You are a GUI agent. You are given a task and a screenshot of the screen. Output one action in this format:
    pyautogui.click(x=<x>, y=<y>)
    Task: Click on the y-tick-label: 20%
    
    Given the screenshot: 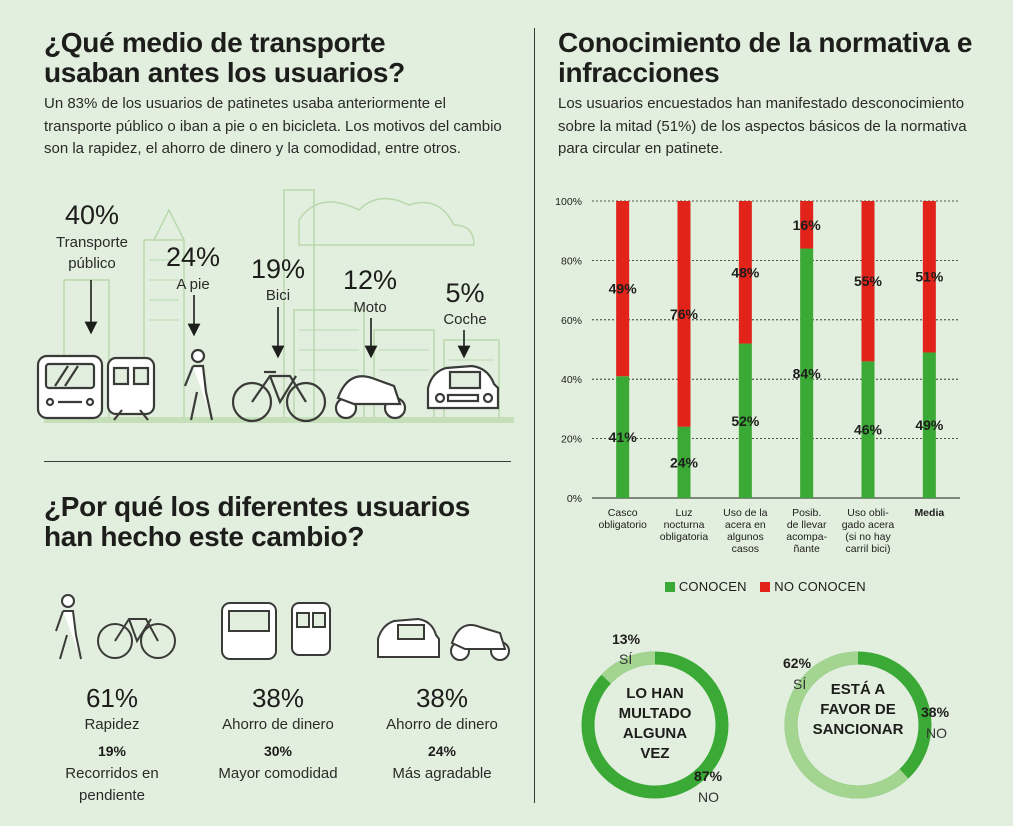 What is the action you would take?
    pyautogui.click(x=571, y=440)
    